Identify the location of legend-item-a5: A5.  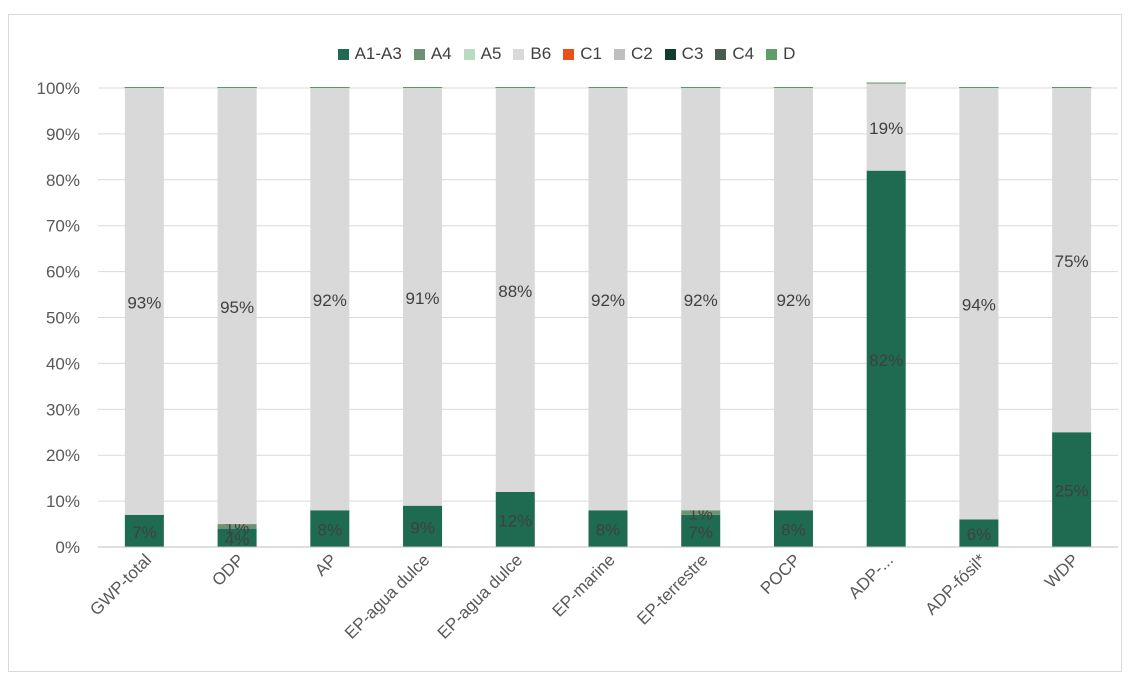
(482, 54).